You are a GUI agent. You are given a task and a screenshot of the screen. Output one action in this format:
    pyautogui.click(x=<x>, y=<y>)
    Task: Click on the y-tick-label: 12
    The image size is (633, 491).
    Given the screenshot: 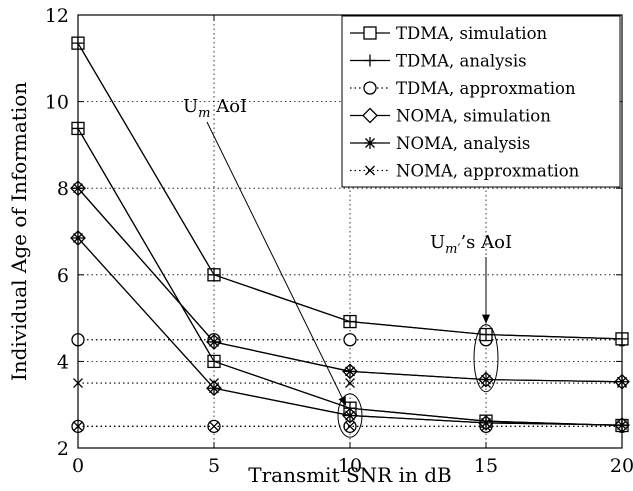 What is the action you would take?
    pyautogui.click(x=57, y=16)
    